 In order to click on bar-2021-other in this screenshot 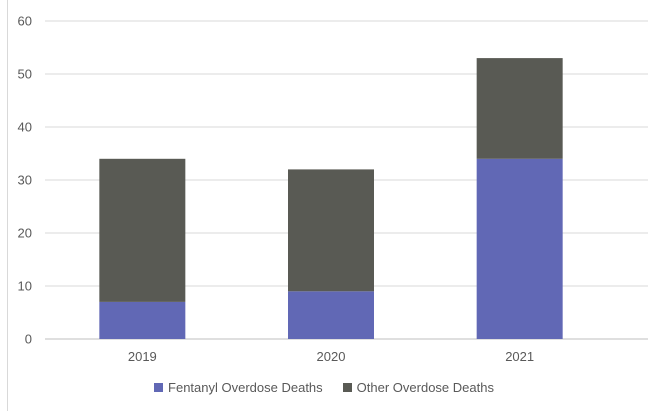, I will do `click(519, 108)`.